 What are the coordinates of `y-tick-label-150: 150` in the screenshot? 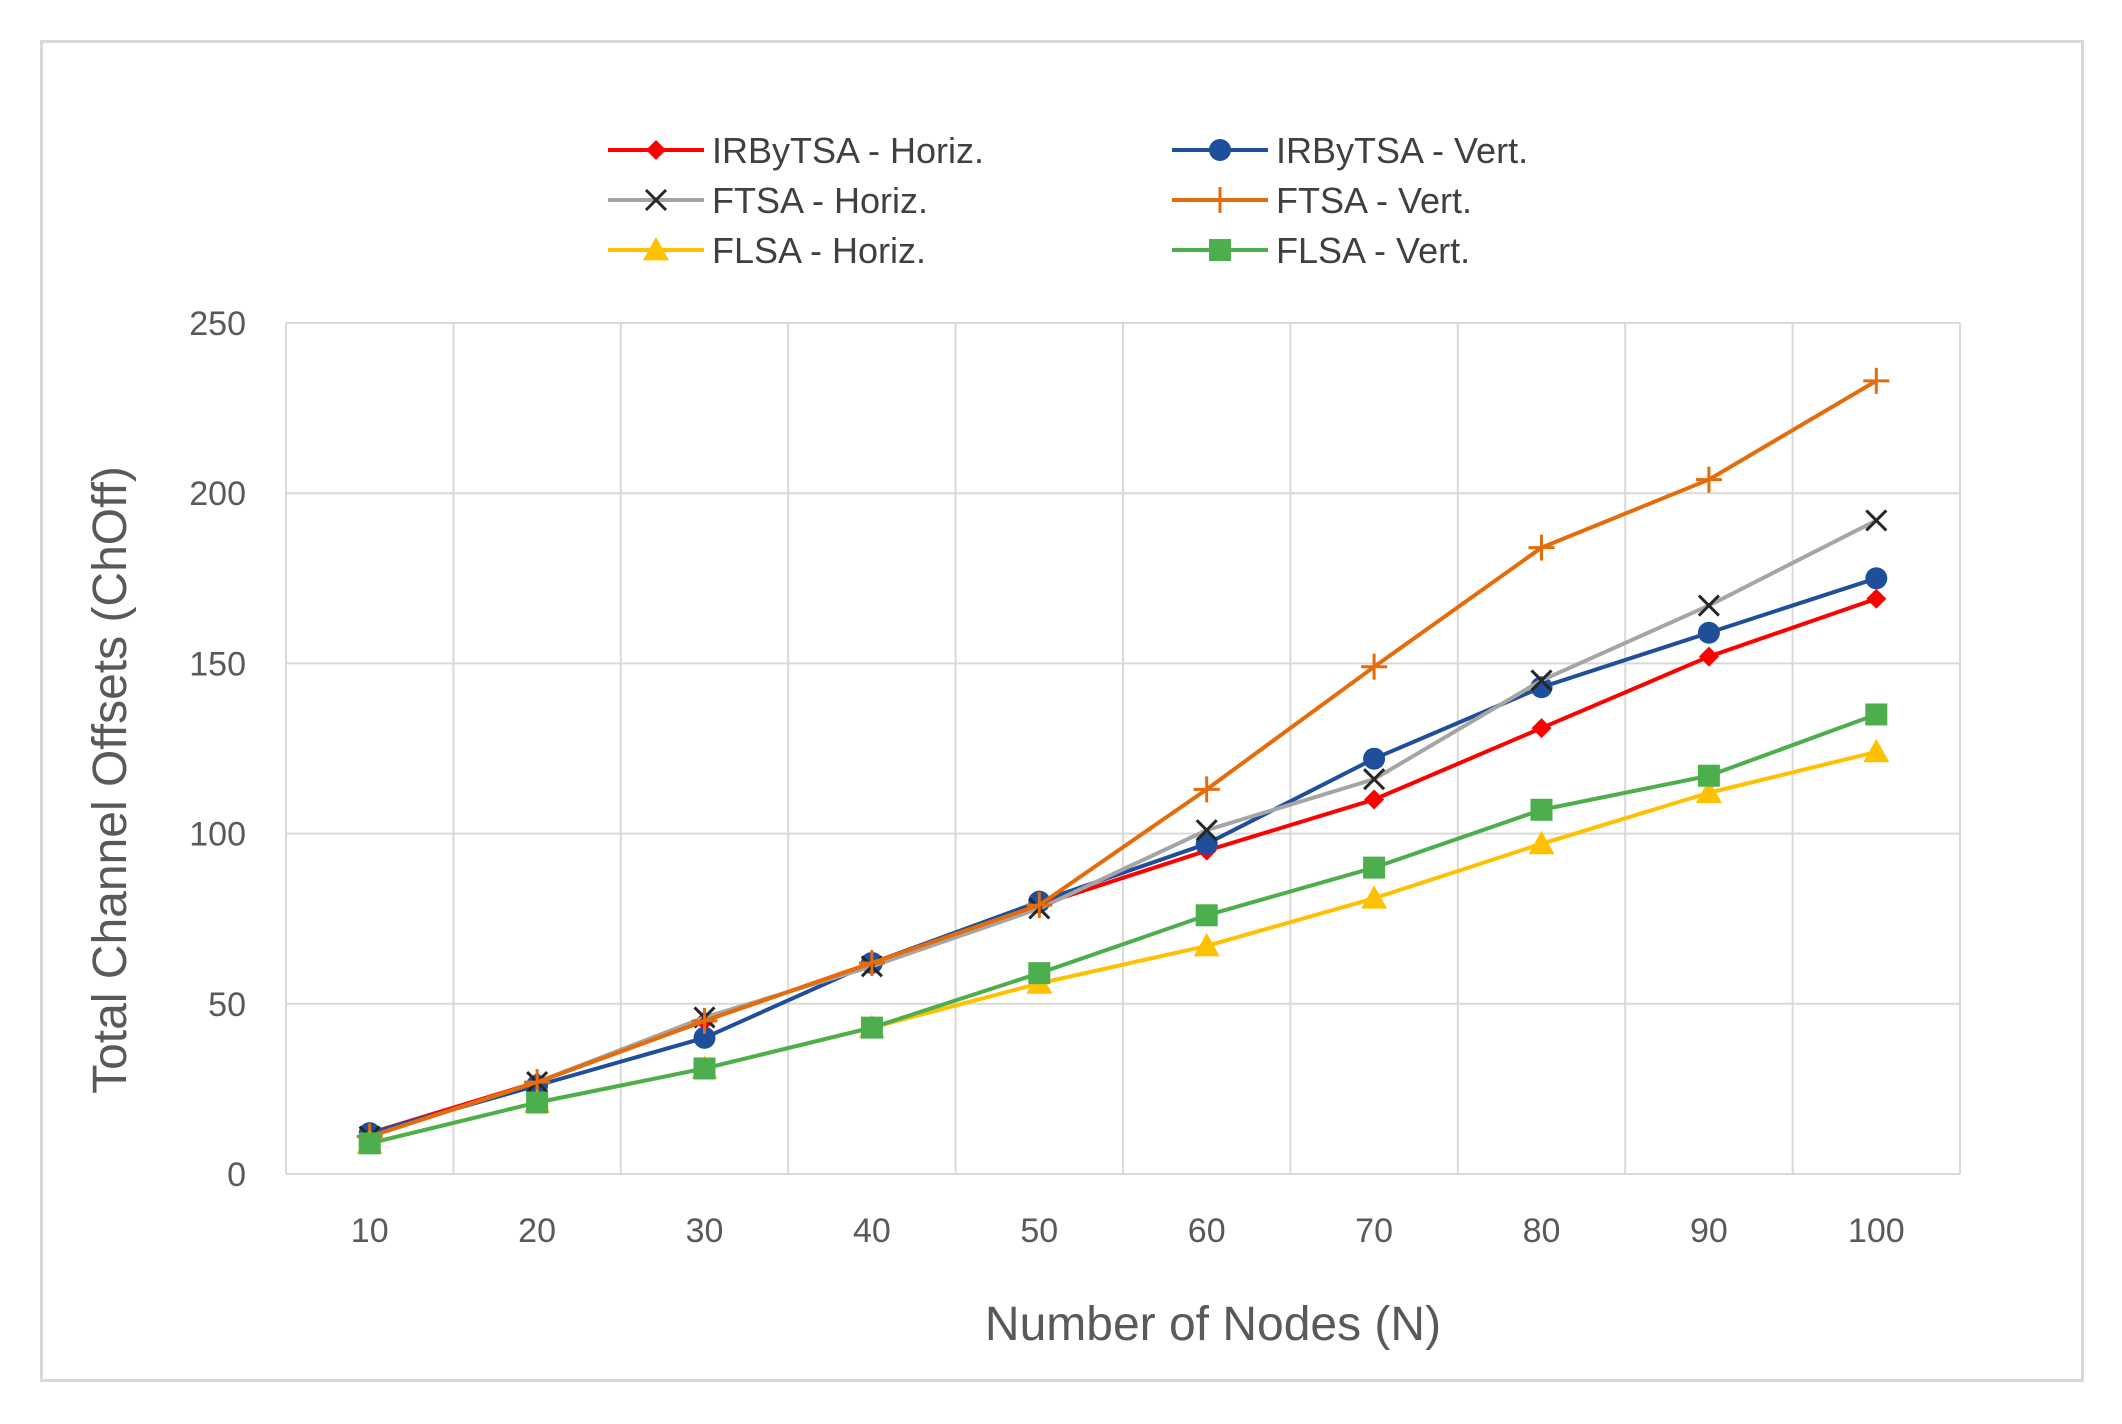 It's located at (217, 664).